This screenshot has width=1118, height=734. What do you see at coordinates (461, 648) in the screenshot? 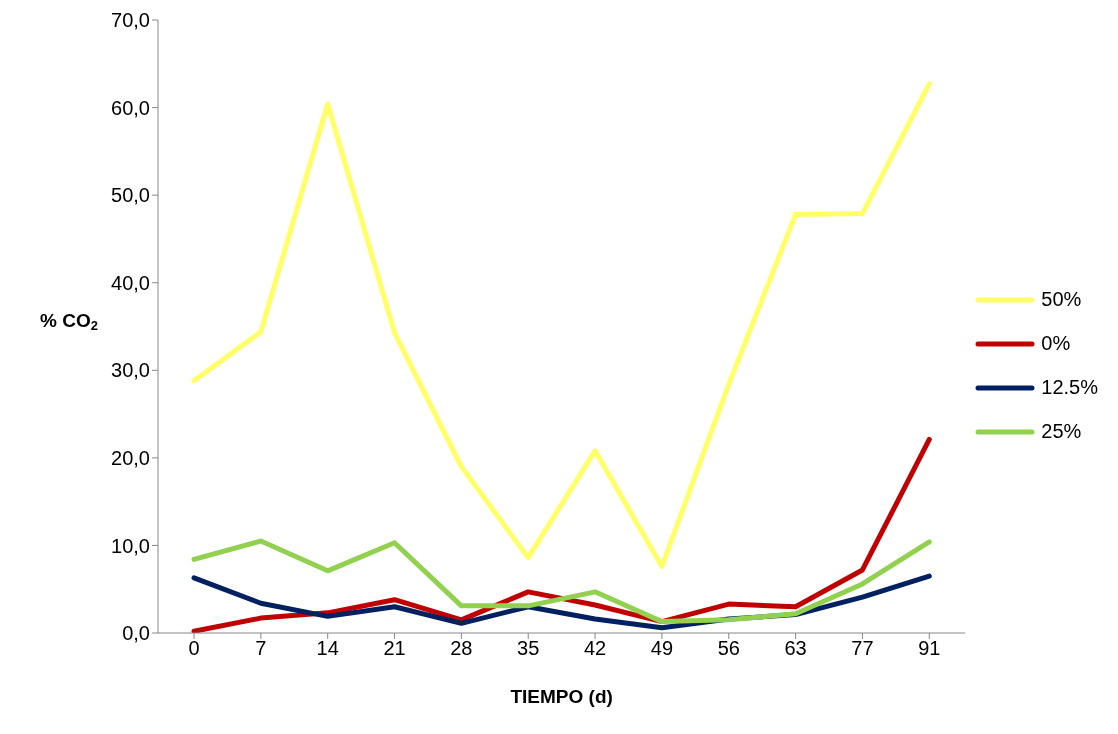
I see `x-tick-label: 28` at bounding box center [461, 648].